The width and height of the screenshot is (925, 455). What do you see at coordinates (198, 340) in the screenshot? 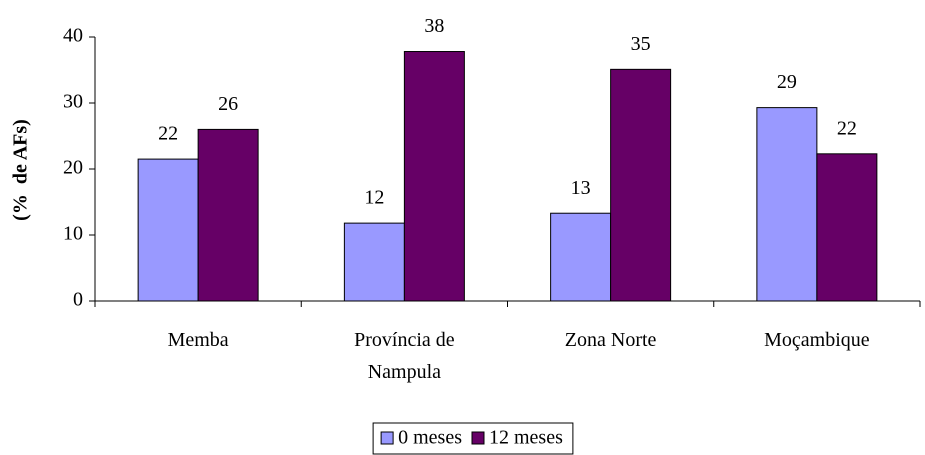
I see `x-tick-label: Memba` at bounding box center [198, 340].